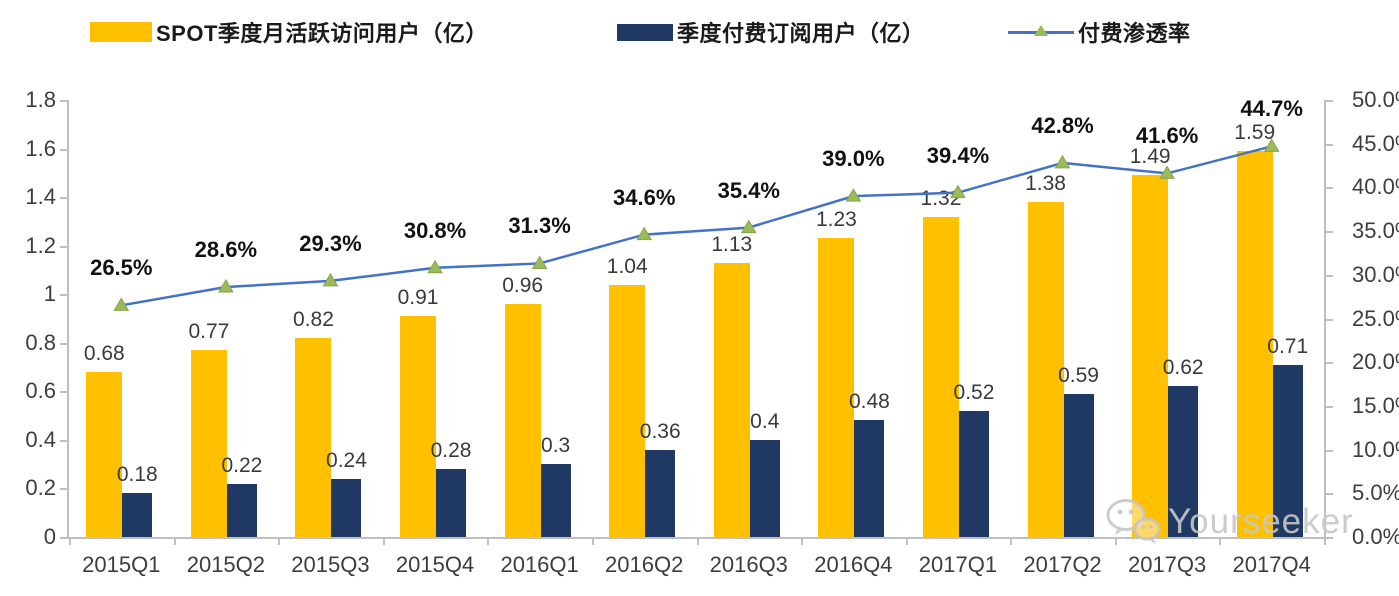 The height and width of the screenshot is (596, 1399). What do you see at coordinates (644, 564) in the screenshot?
I see `x-axis-label: 2016Q2` at bounding box center [644, 564].